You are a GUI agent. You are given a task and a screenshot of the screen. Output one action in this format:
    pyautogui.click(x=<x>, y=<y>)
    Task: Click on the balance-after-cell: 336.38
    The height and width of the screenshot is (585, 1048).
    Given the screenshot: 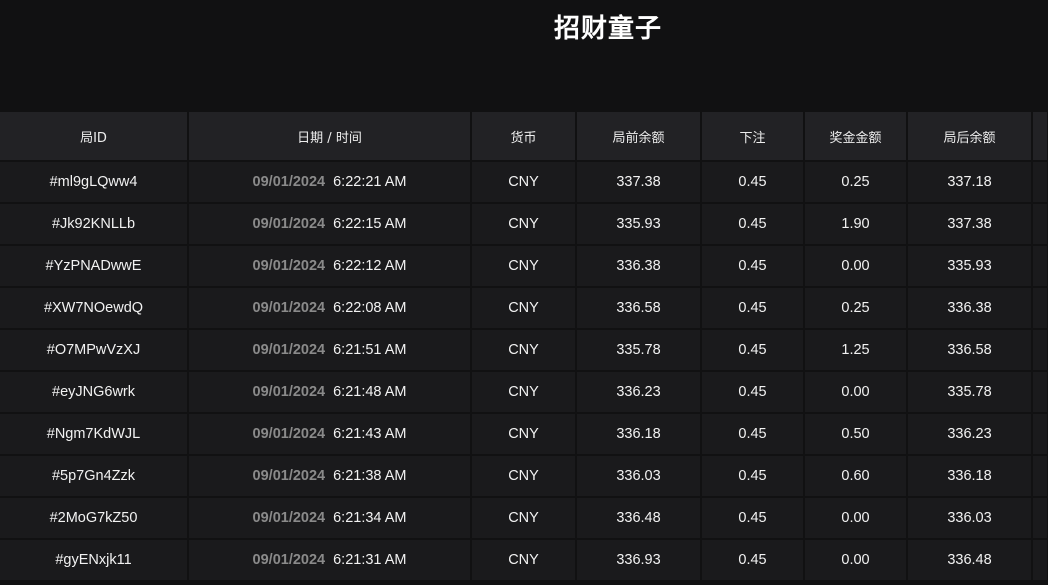 What is the action you would take?
    pyautogui.click(x=969, y=308)
    